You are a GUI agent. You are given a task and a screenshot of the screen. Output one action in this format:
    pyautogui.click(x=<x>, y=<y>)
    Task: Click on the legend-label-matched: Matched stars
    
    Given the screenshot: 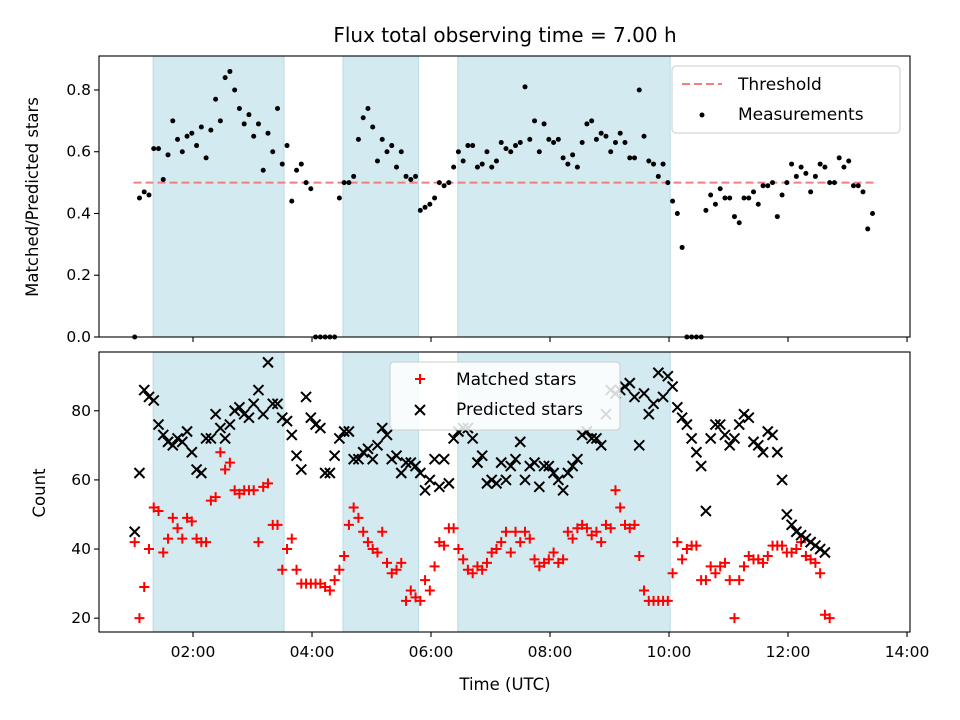 What is the action you would take?
    pyautogui.click(x=516, y=380)
    